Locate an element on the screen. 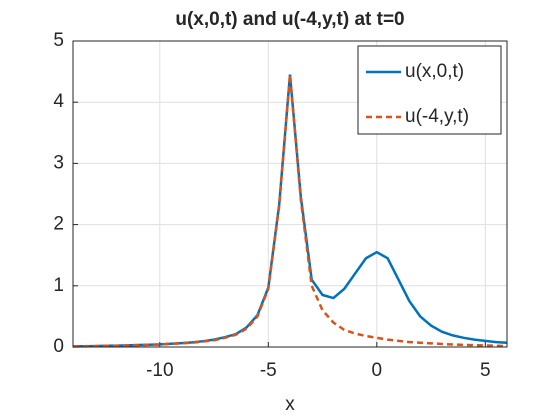  y-tick-label: 0 is located at coordinates (58, 346).